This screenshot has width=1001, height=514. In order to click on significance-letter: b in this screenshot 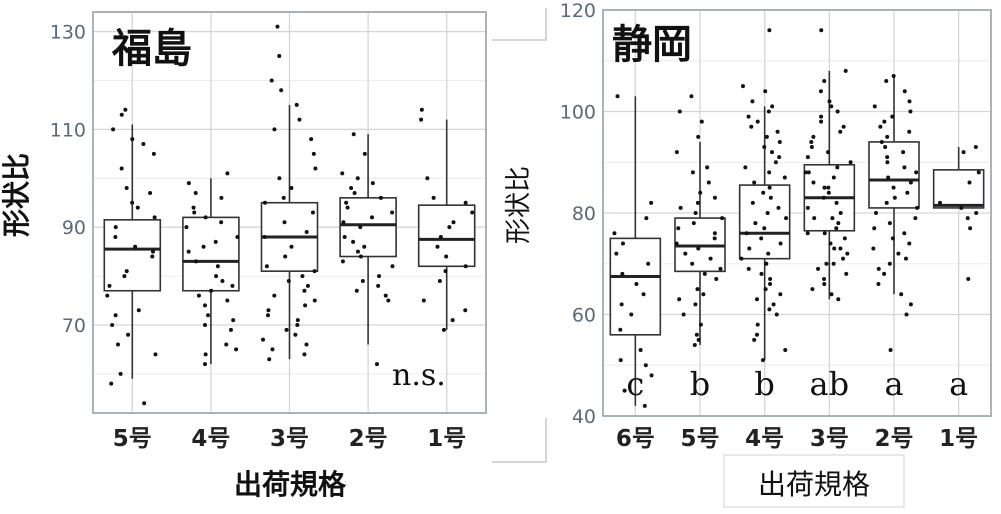, I will do `click(700, 384)`.